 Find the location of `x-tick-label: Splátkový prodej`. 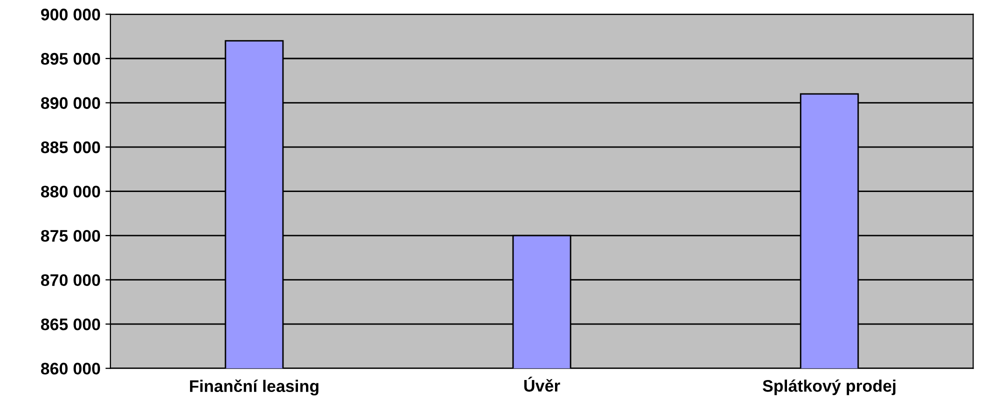

x-tick-label: Splátkový prodej is located at coordinates (829, 387).